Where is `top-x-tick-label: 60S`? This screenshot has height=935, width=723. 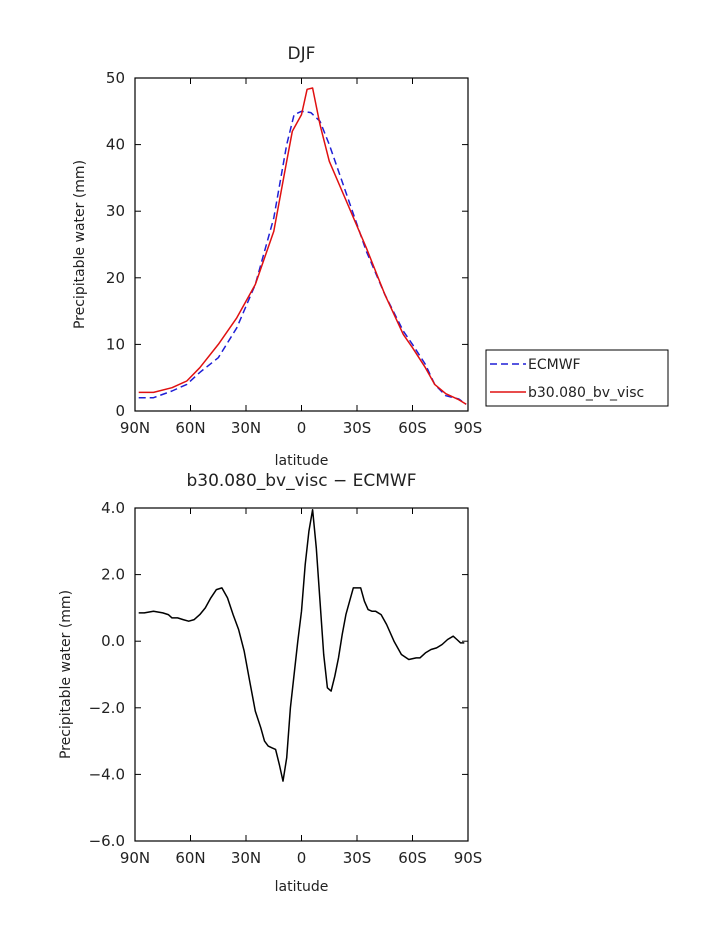 top-x-tick-label: 60S is located at coordinates (412, 428).